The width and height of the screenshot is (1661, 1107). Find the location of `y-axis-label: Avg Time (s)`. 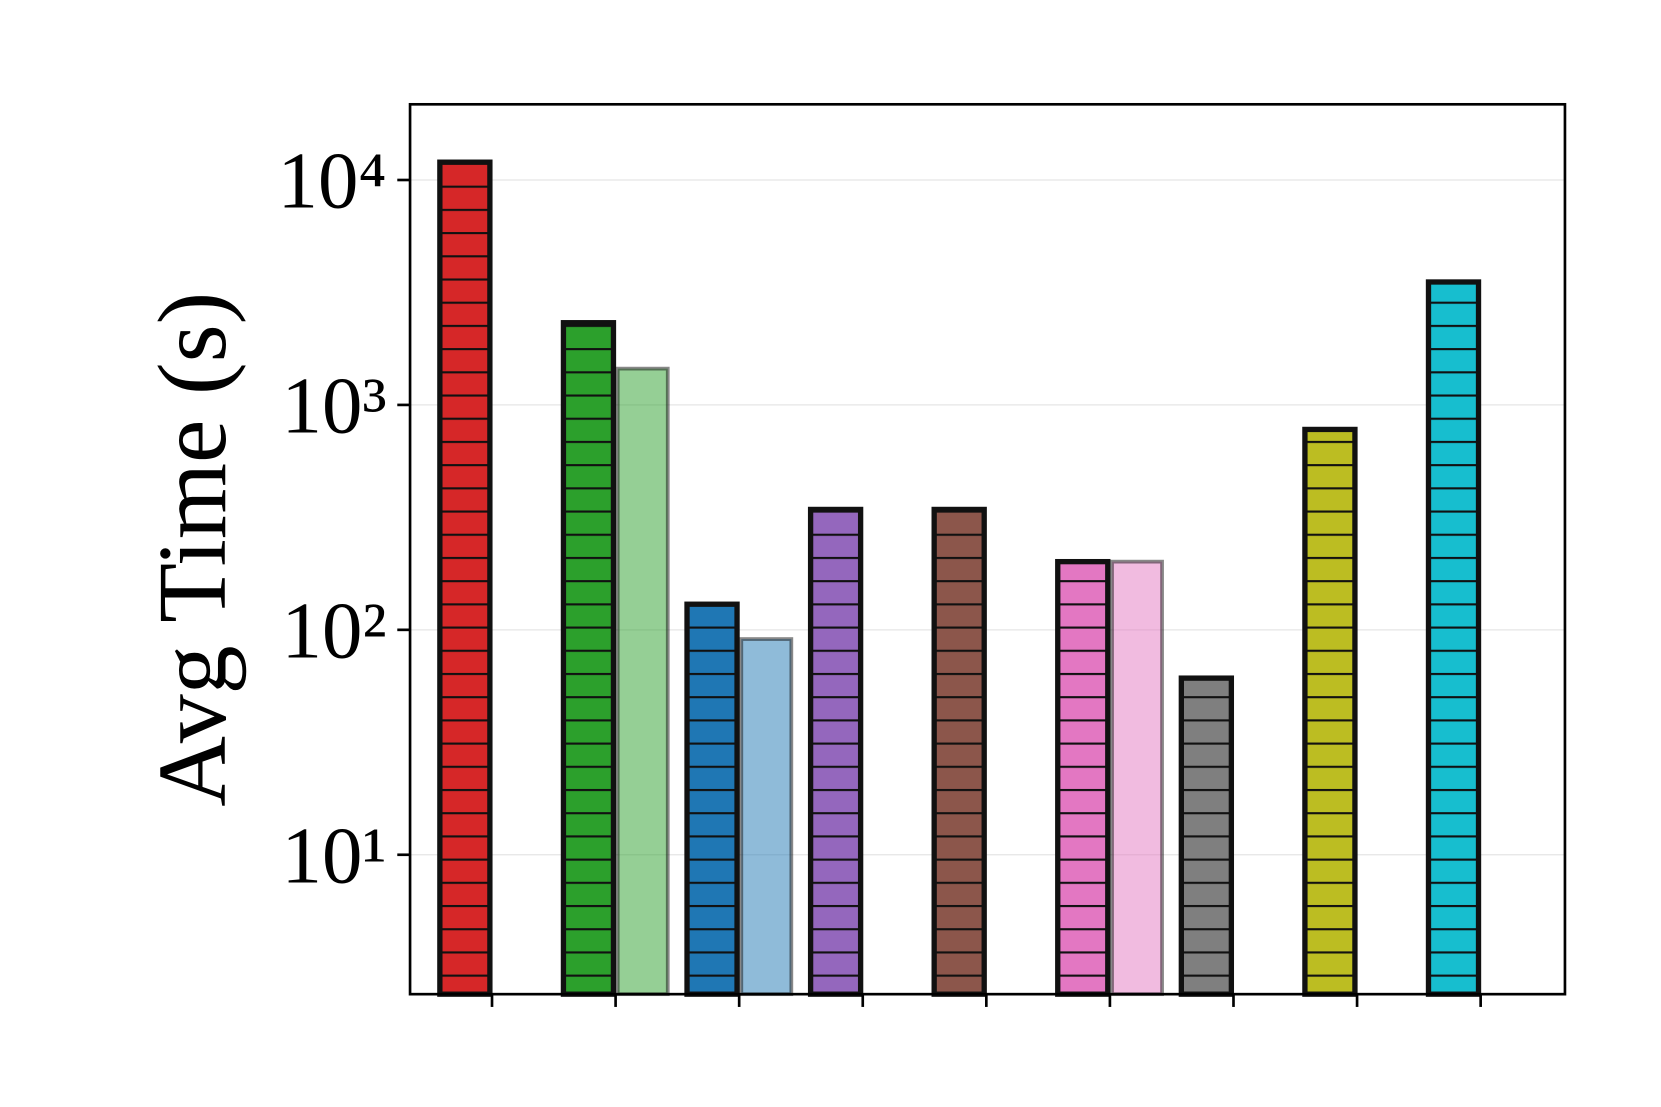

y-axis-label: Avg Time (s) is located at coordinates (193, 549).